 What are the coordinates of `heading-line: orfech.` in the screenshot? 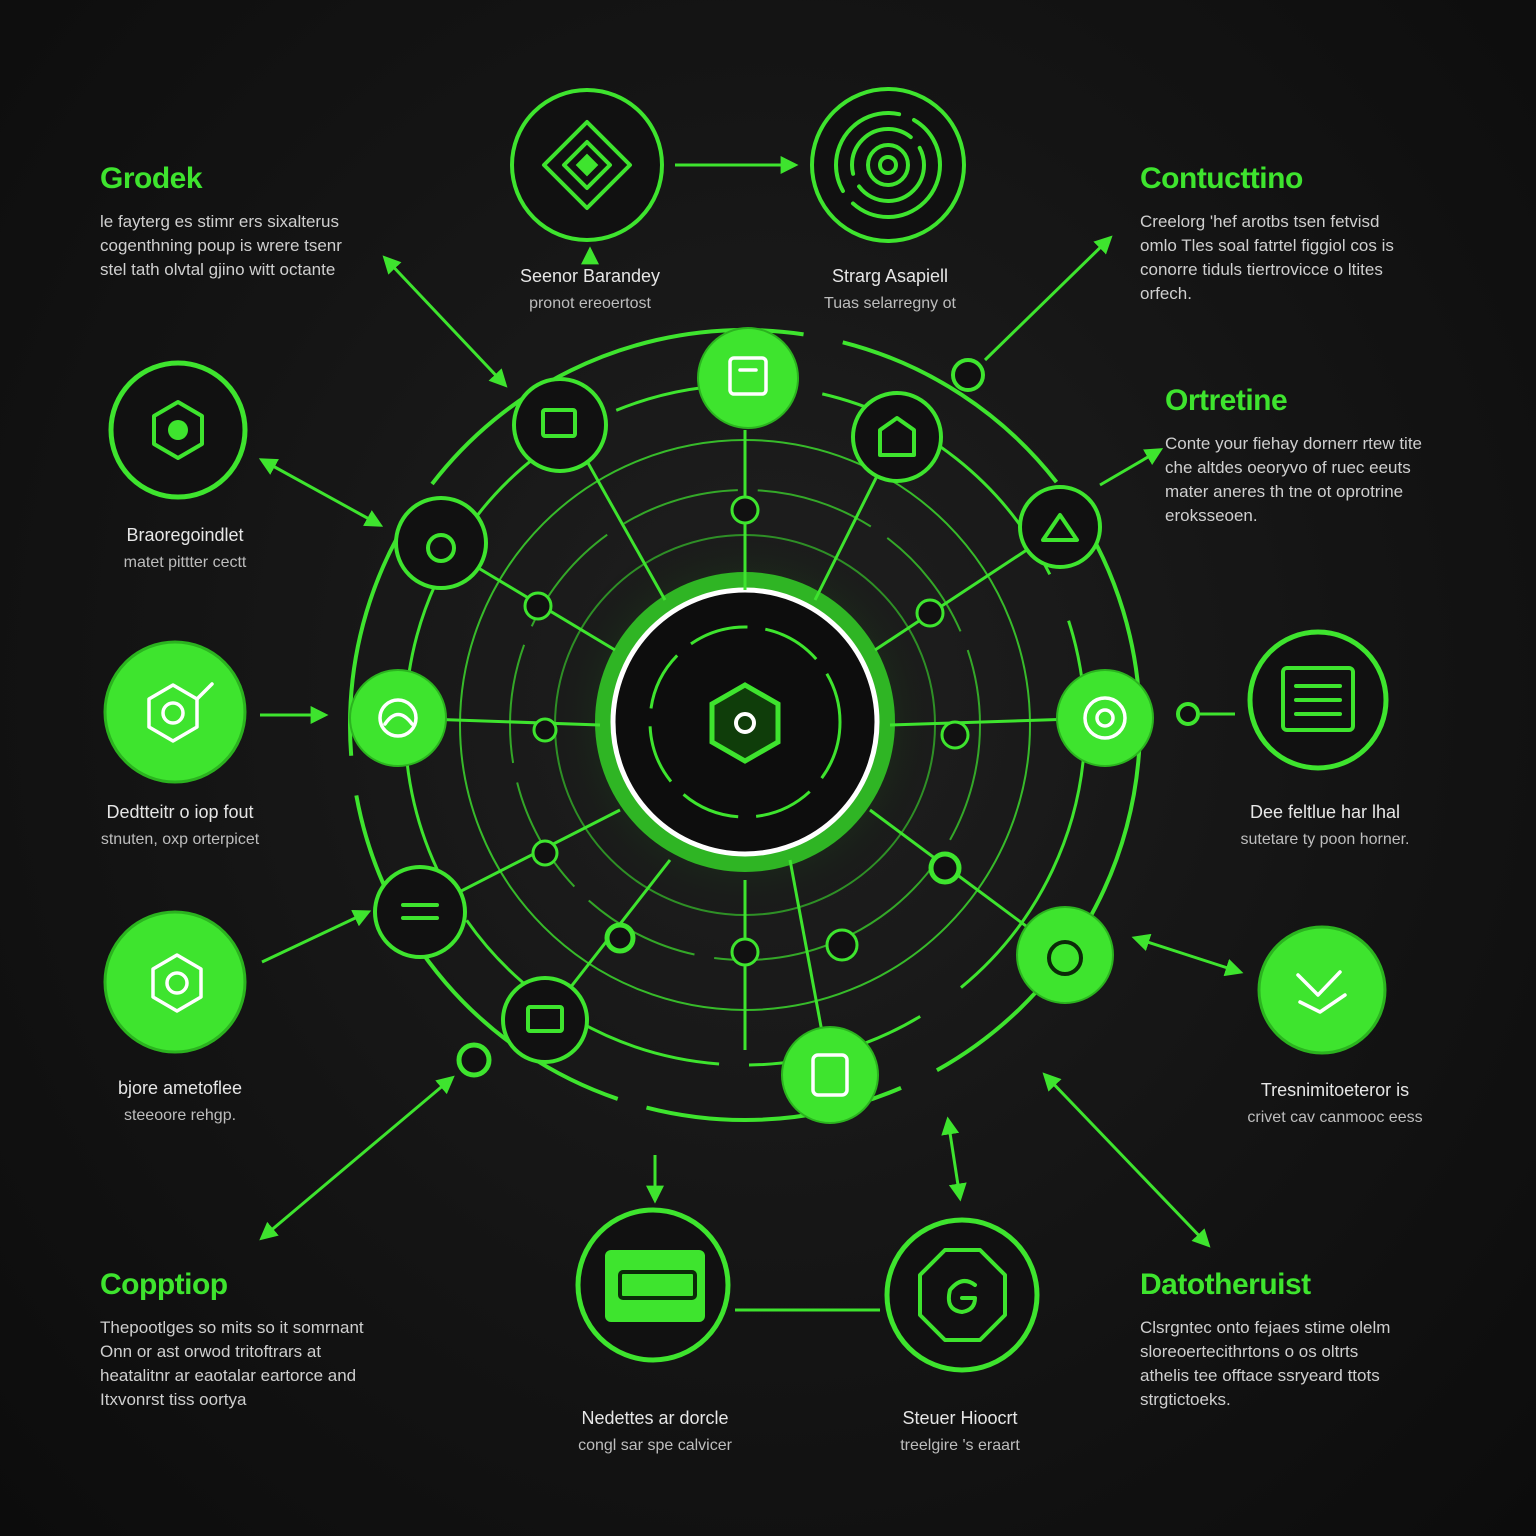 It's located at (1166, 293).